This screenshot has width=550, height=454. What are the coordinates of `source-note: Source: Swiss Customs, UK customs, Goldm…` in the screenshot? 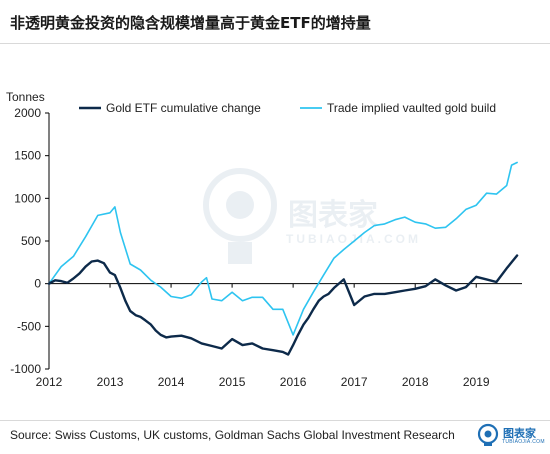 It's located at (232, 435).